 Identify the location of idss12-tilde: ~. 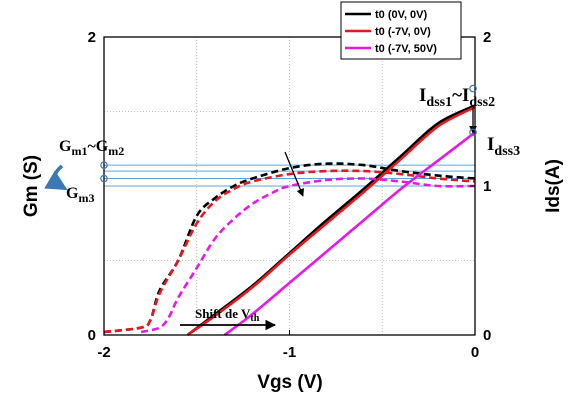
(457, 95).